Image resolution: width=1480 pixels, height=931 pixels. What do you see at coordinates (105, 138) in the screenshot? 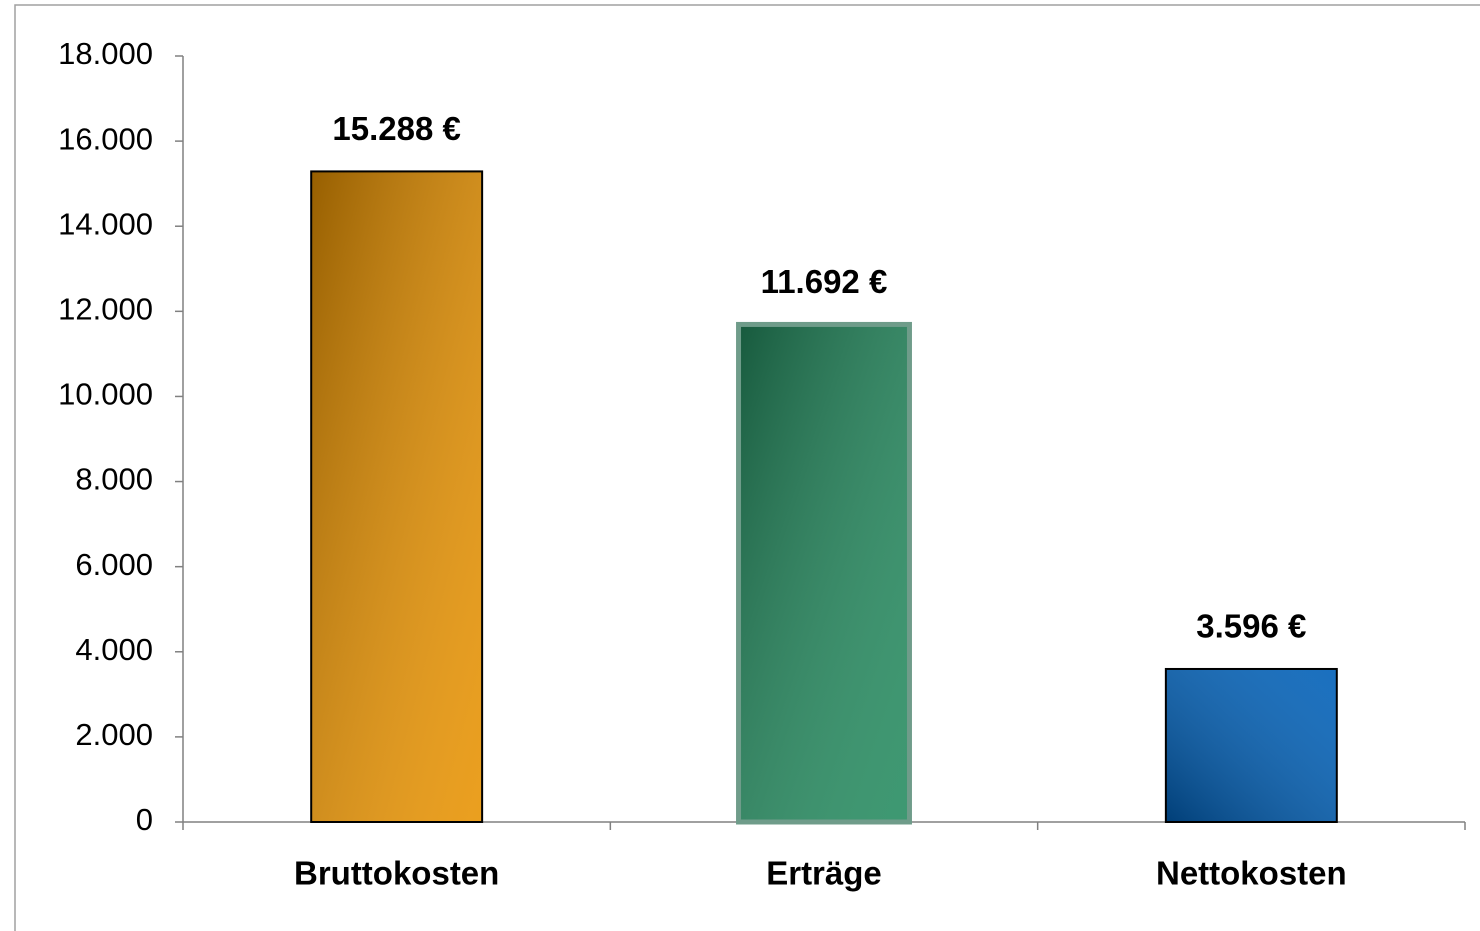
I see `y-tick-label: 16.000` at bounding box center [105, 138].